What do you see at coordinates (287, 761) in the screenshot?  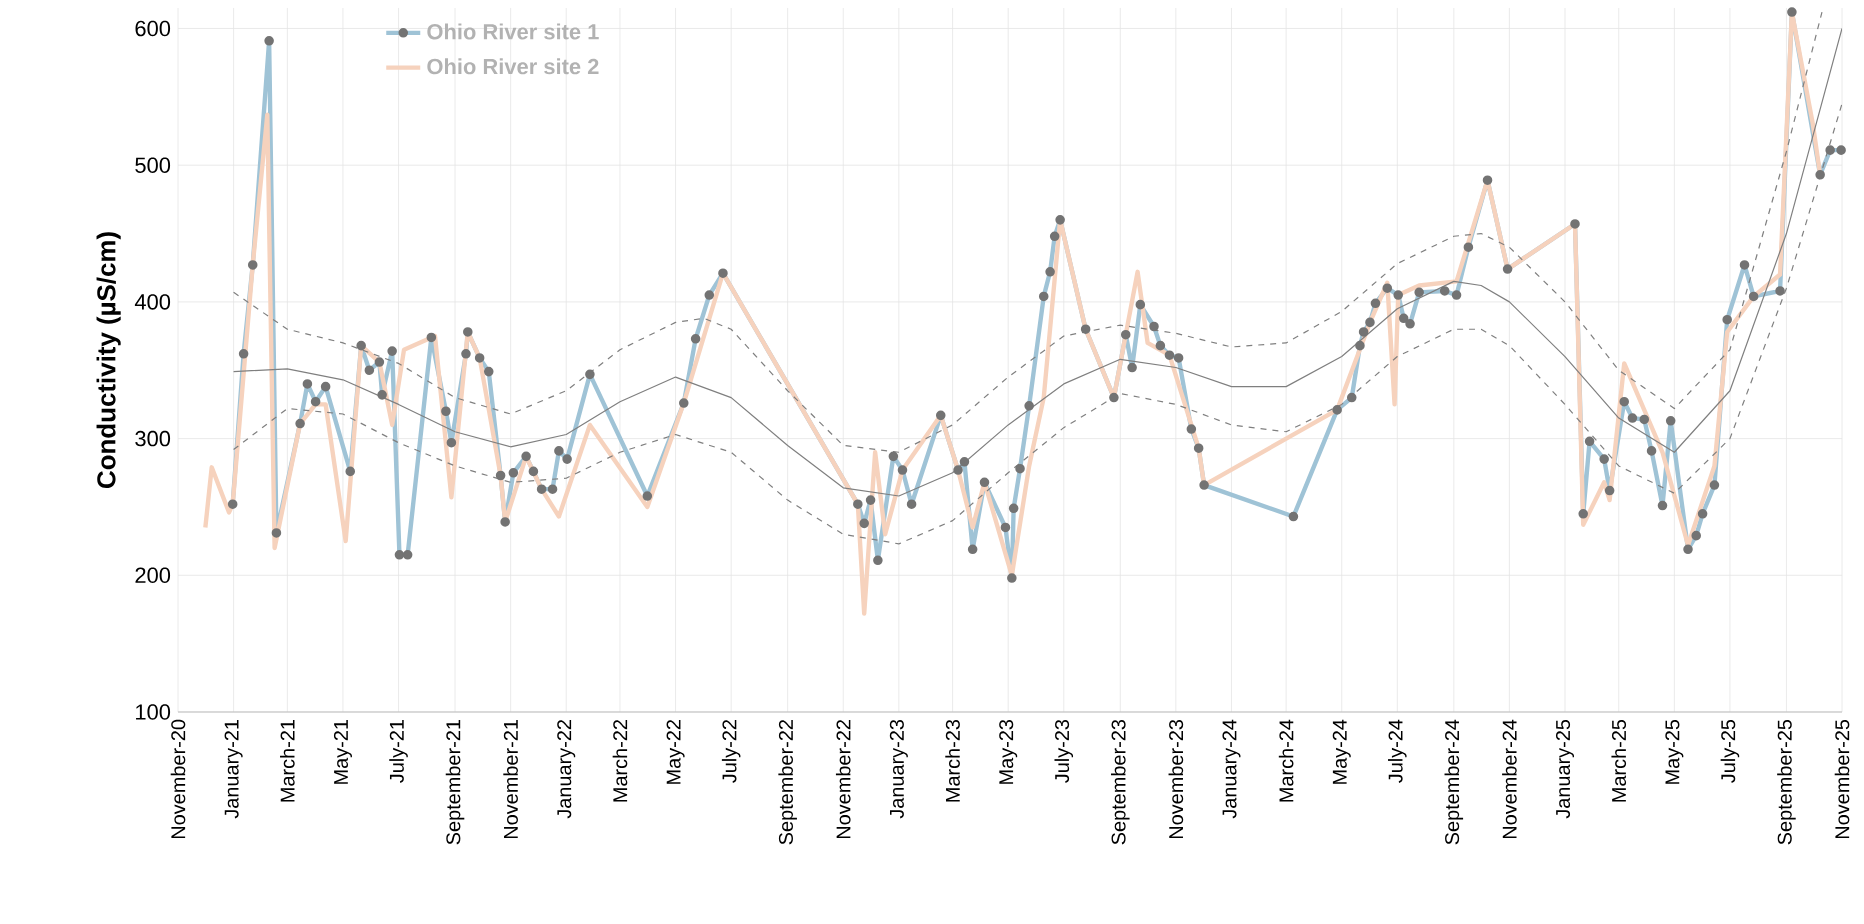 I see `x-tick-label: March-21` at bounding box center [287, 761].